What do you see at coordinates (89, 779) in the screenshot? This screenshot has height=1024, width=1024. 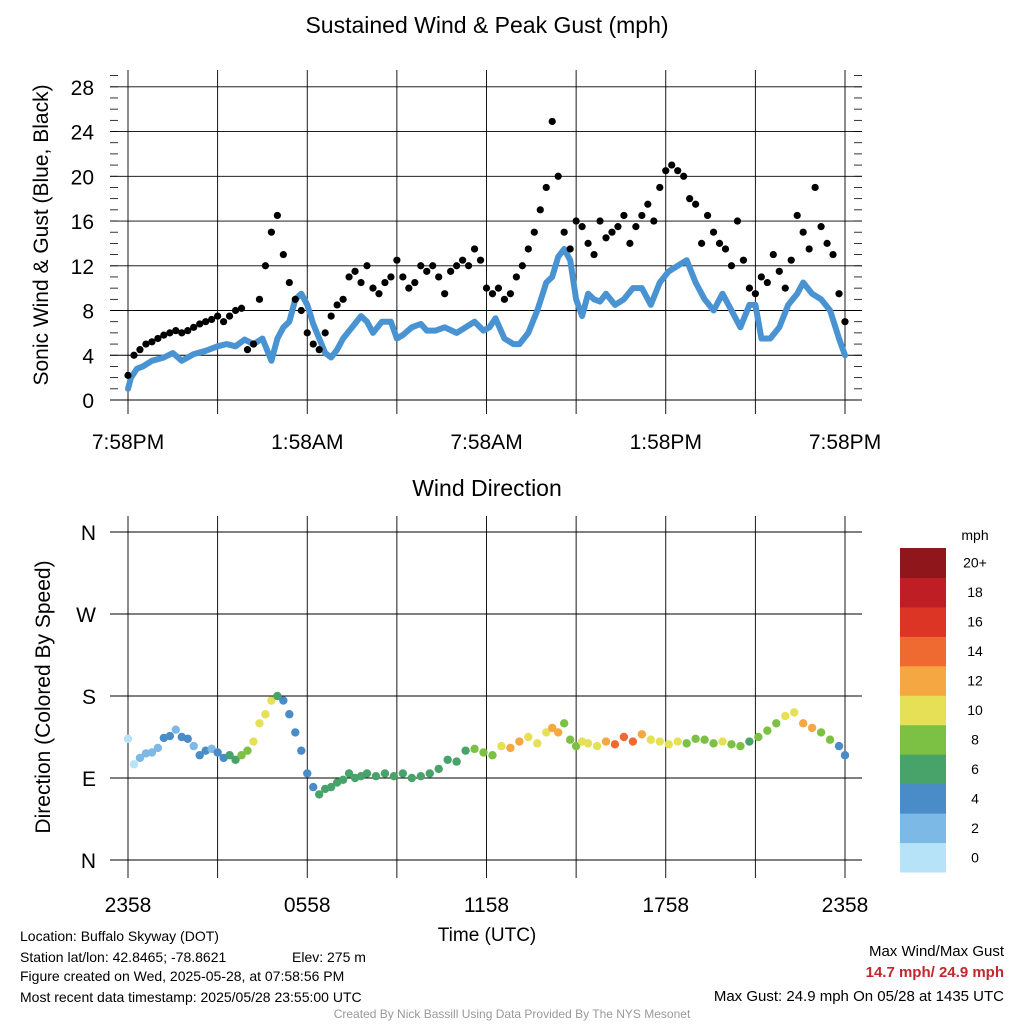 I see `y-tick-label: E` at bounding box center [89, 779].